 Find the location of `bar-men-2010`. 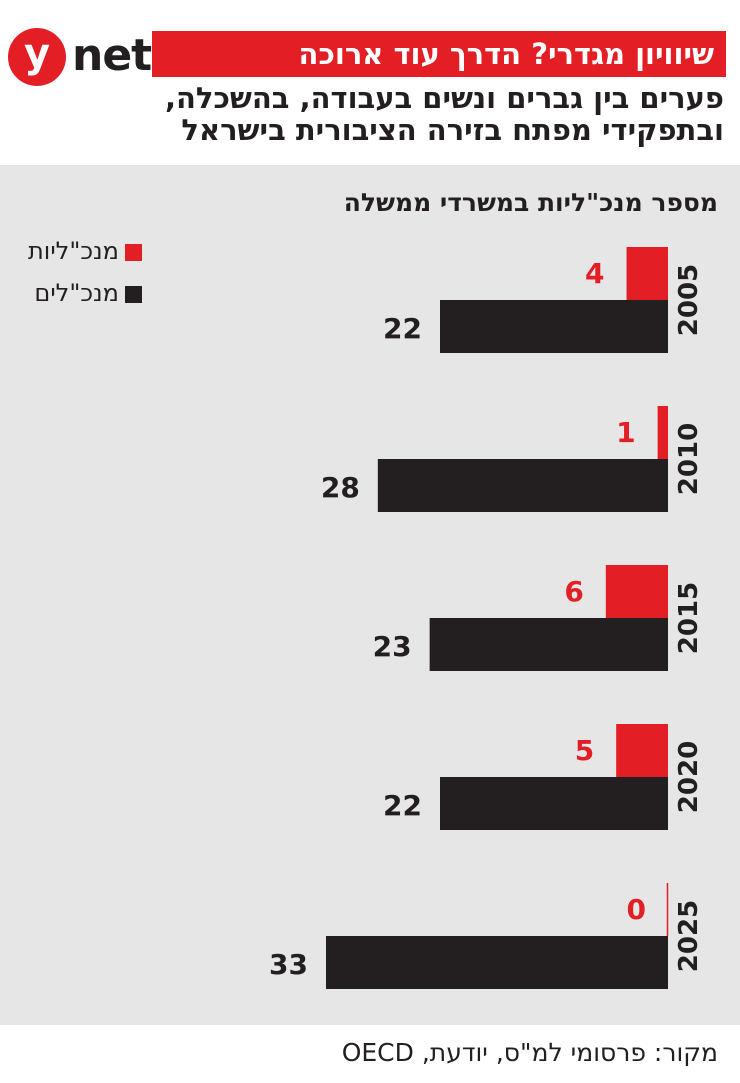

bar-men-2010 is located at coordinates (522, 485).